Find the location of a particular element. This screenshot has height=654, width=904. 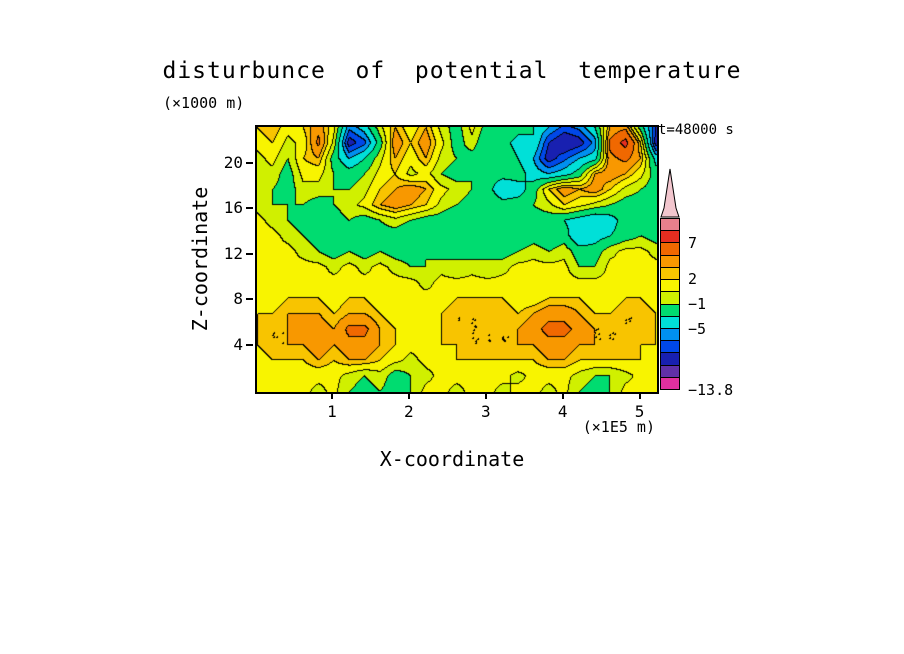

colorbar-tick-label: −13.8 is located at coordinates (711, 390).